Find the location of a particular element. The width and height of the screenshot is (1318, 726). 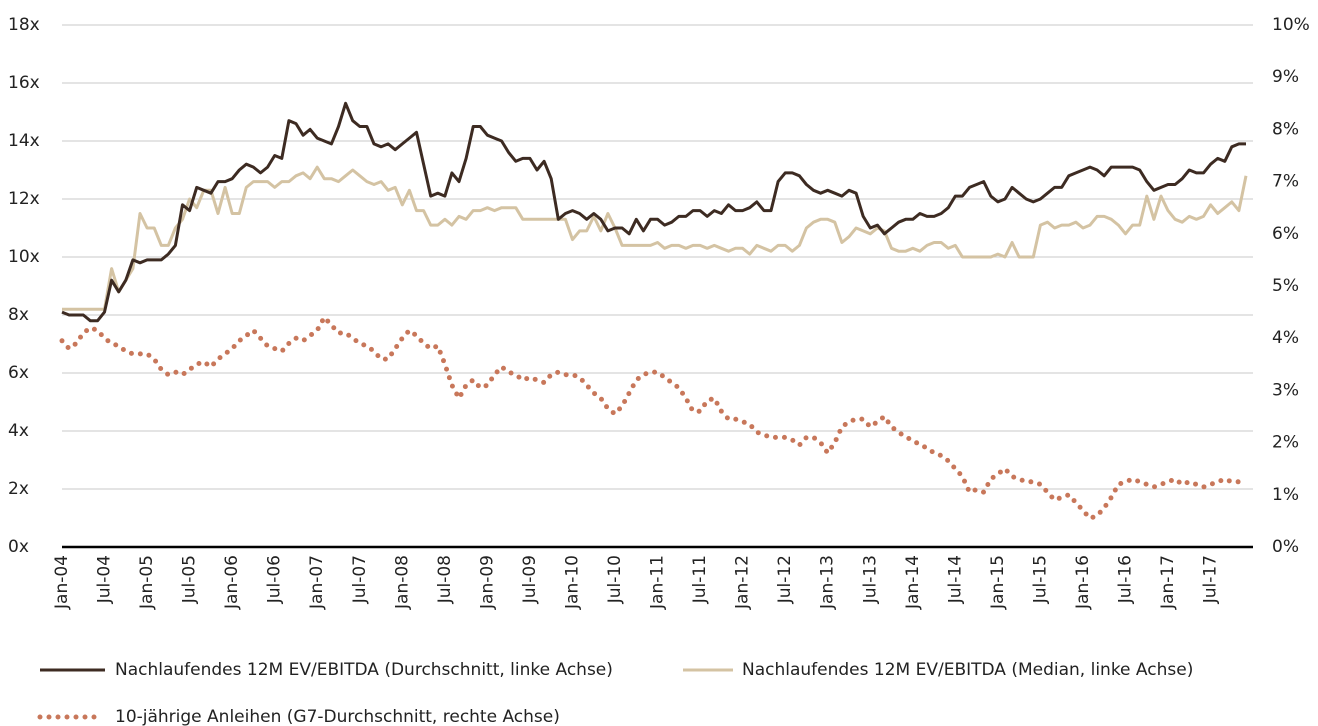

x-tick-label: Jul-04 is located at coordinates (105, 579).